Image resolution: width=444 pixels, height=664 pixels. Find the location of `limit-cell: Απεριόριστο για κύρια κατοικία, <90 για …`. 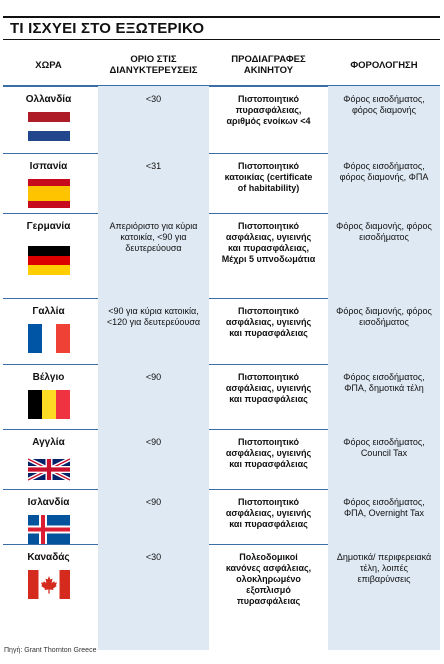

limit-cell: Απεριόριστο για κύρια κατοικία, <90 για … is located at coordinates (153, 255).